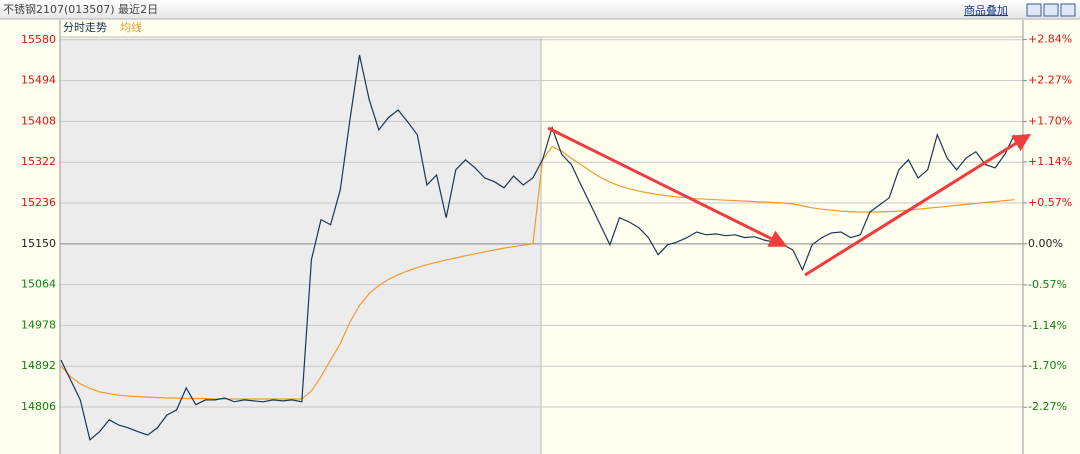  I want to click on y2-tick-label: +2.27%, so click(1050, 80).